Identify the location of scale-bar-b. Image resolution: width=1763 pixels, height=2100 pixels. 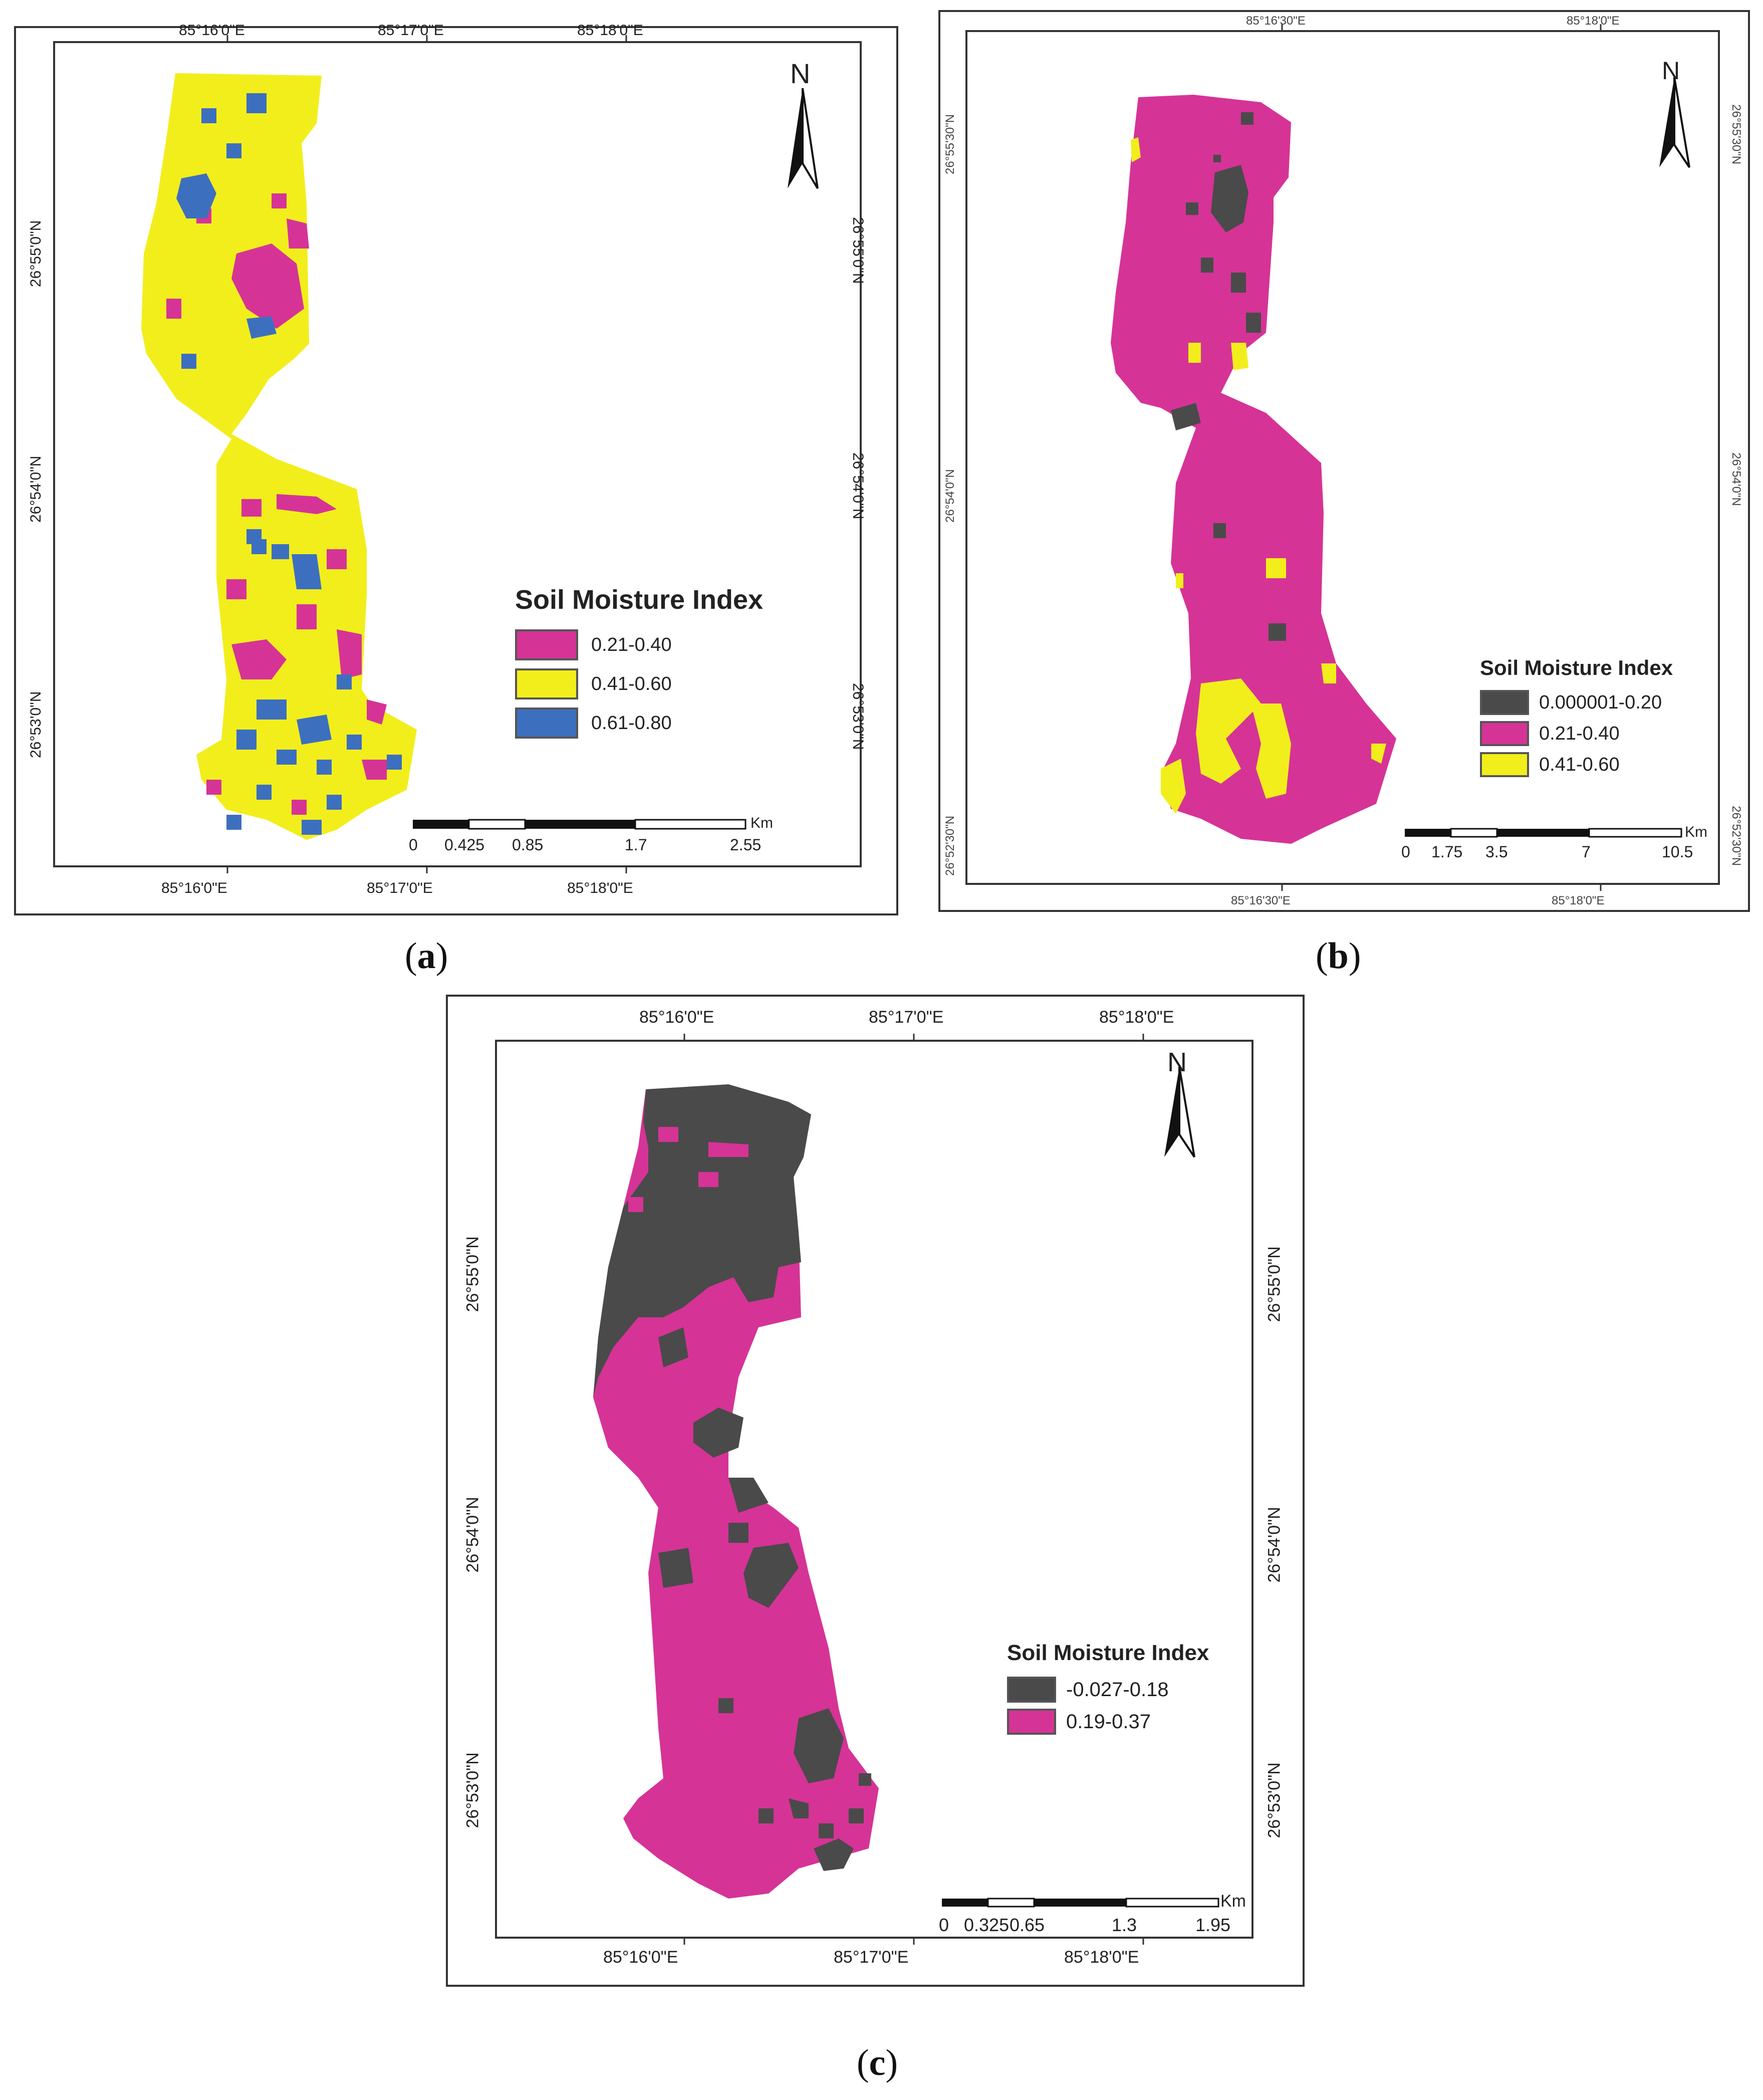
(1544, 833).